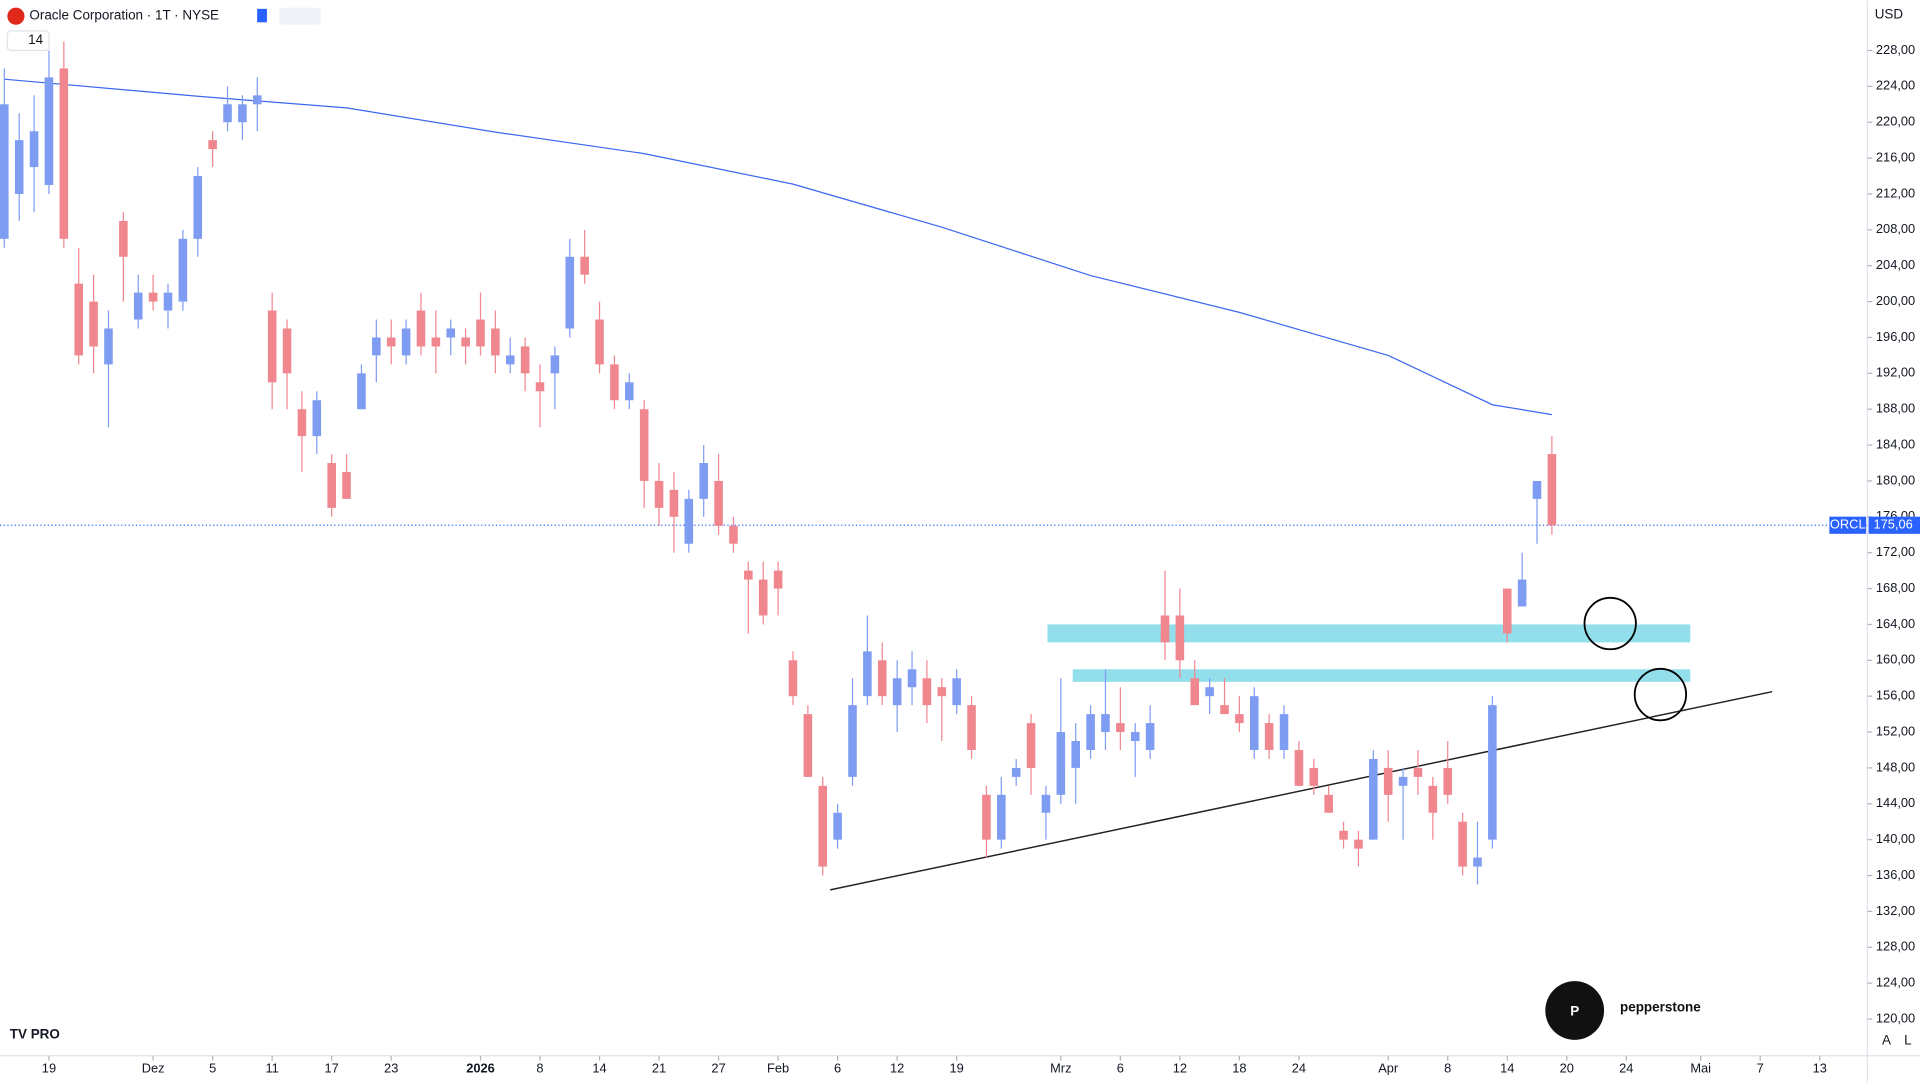  Describe the element at coordinates (35, 1034) in the screenshot. I see `tv-logo: TV PRO` at that location.